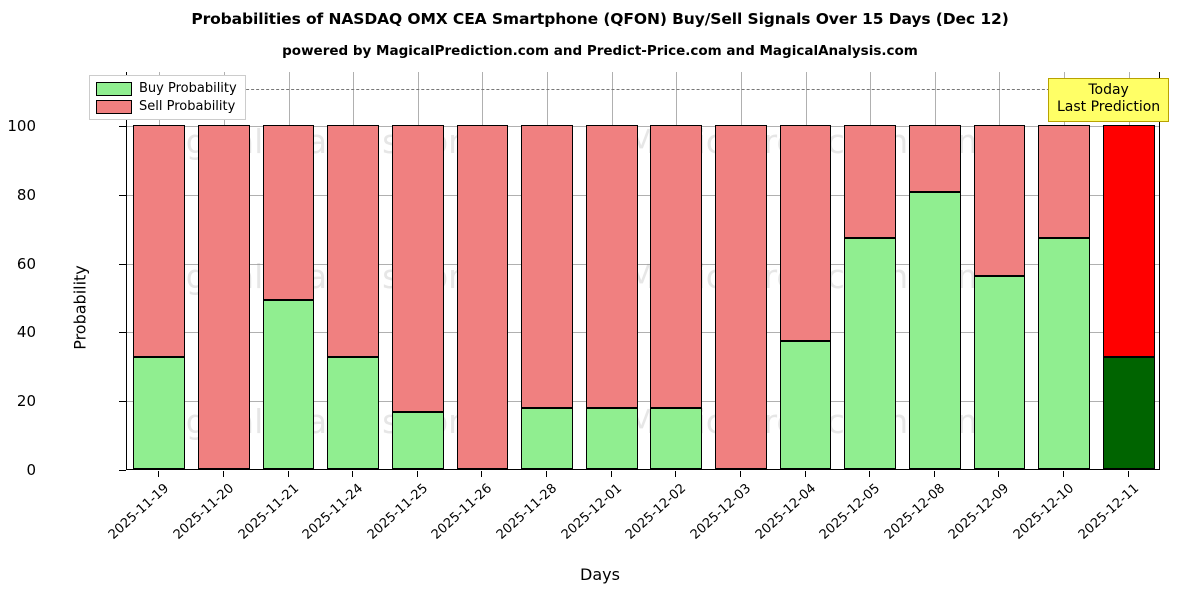 The width and height of the screenshot is (1200, 600). I want to click on y-axis-tick-label: 80, so click(26, 194).